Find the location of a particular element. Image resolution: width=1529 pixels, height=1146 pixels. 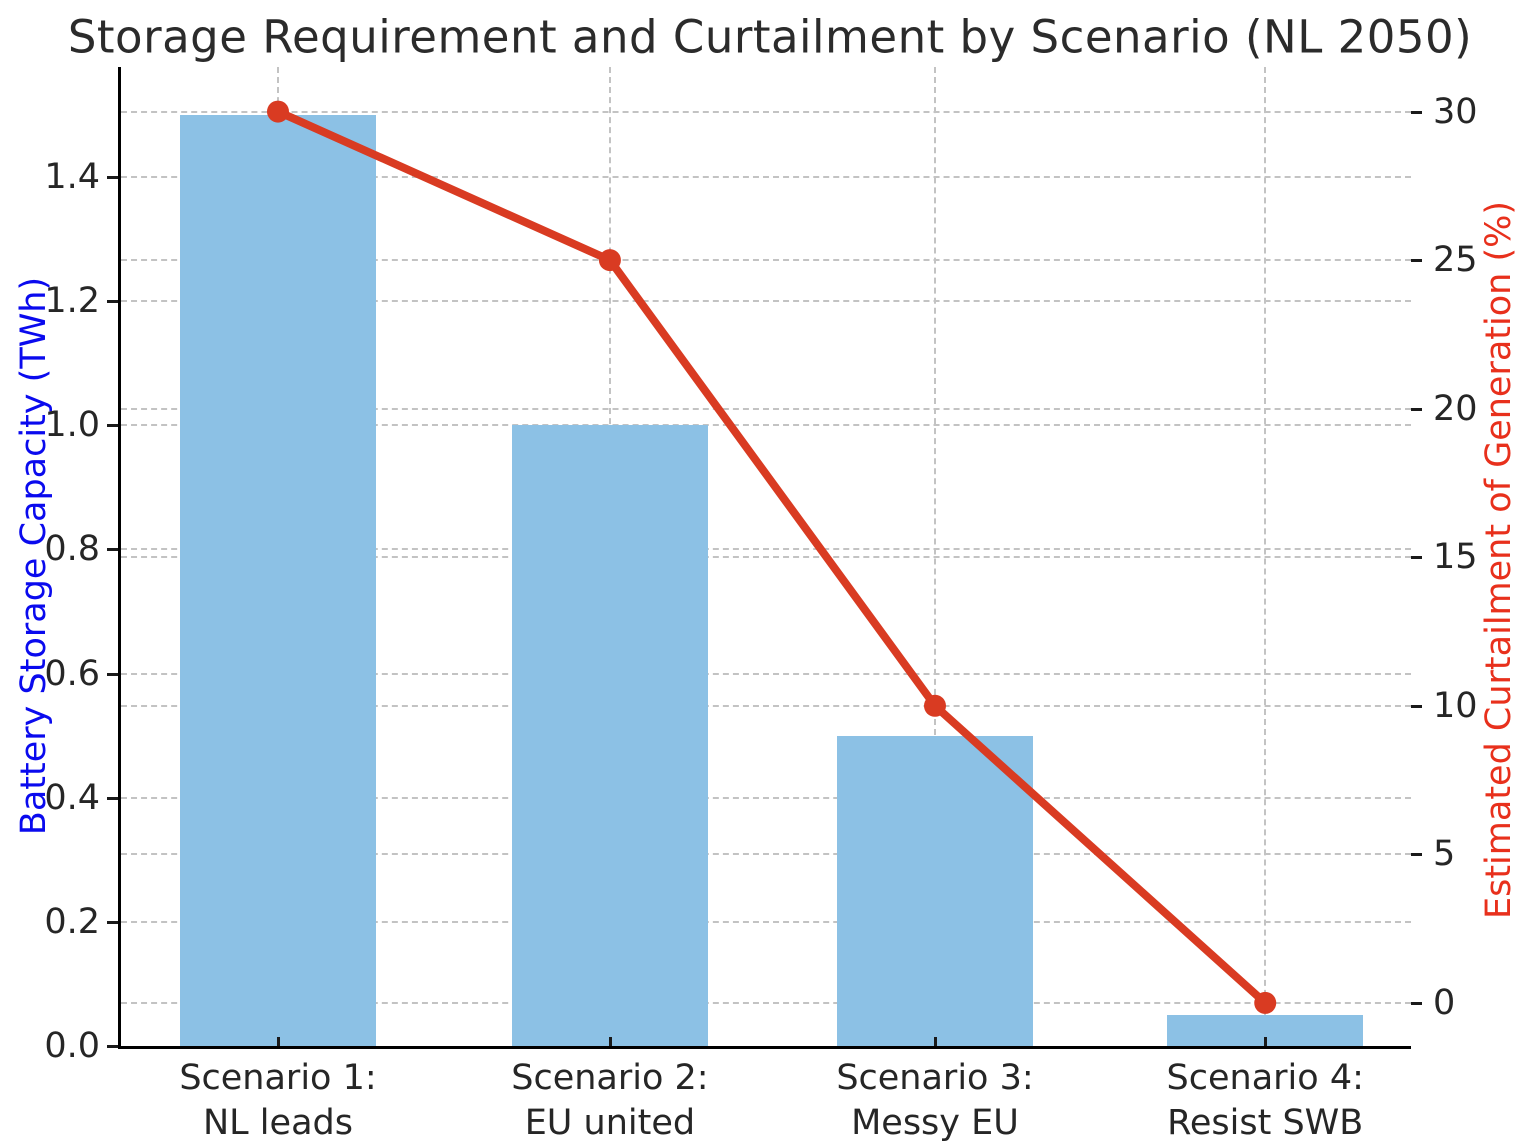

x-category-label: Scenario 3: Messy EU is located at coordinates (935, 1100).